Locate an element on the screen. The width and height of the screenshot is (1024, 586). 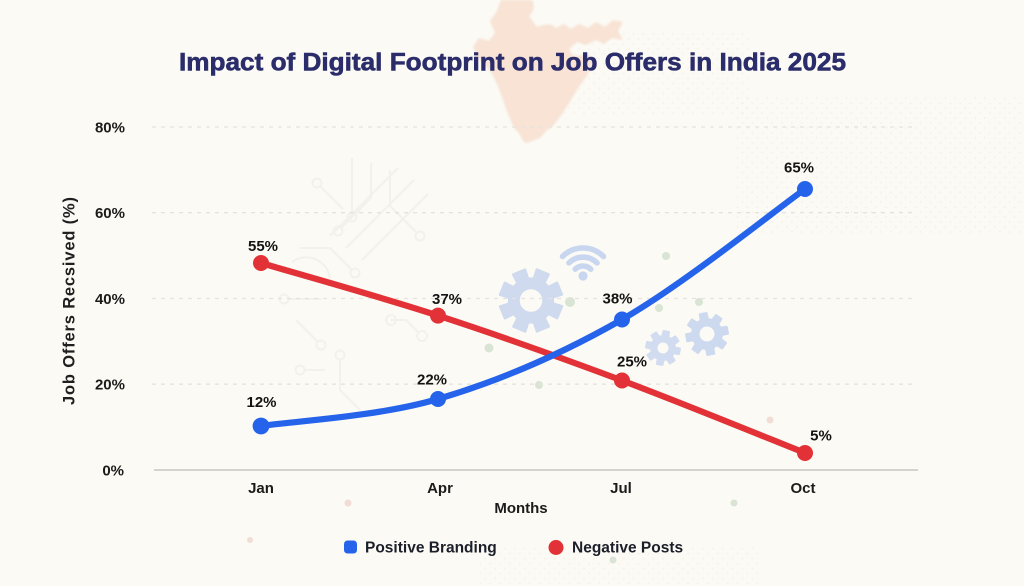
svg-text: Positive Branding is located at coordinates (431, 548).